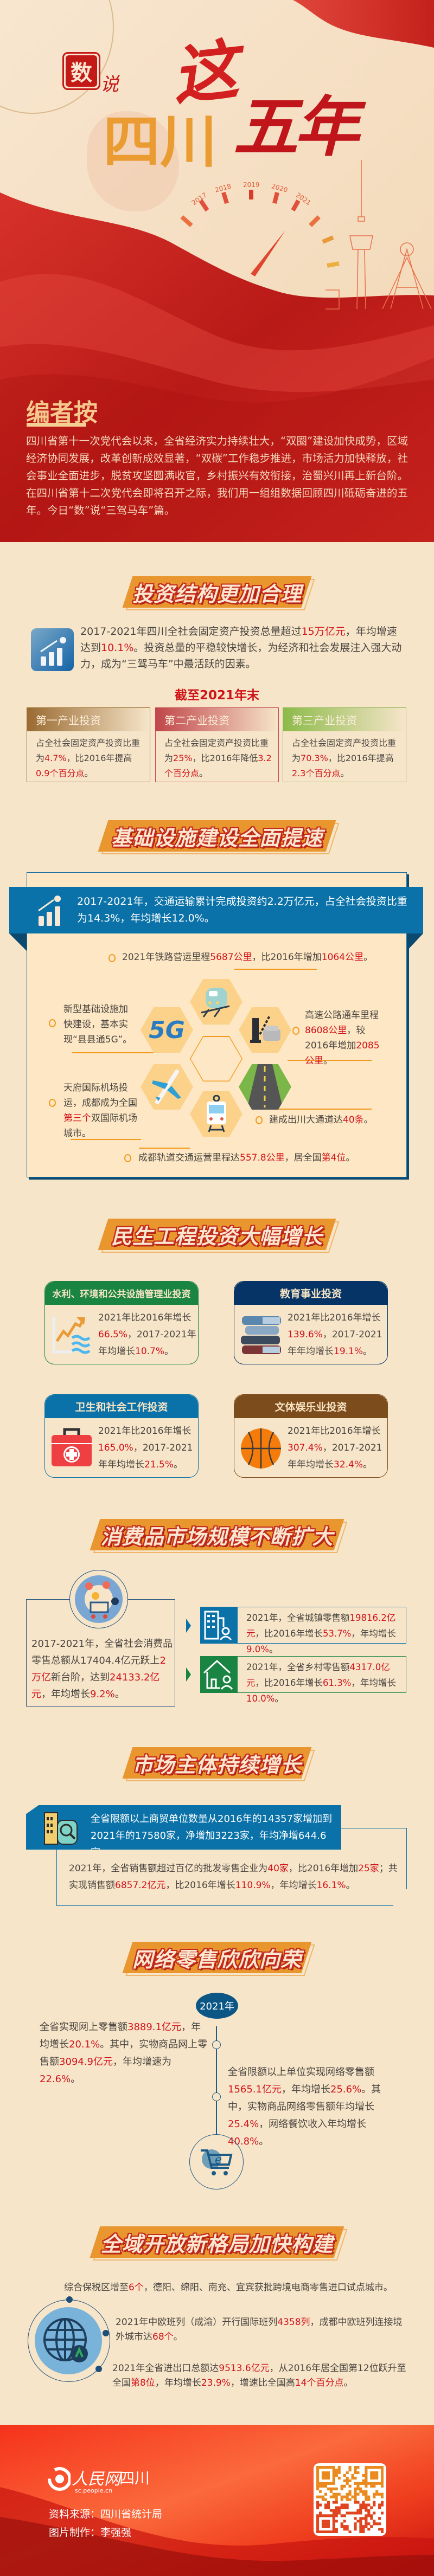  Describe the element at coordinates (62, 413) in the screenshot. I see `editor-note-heading: 编者按` at that location.